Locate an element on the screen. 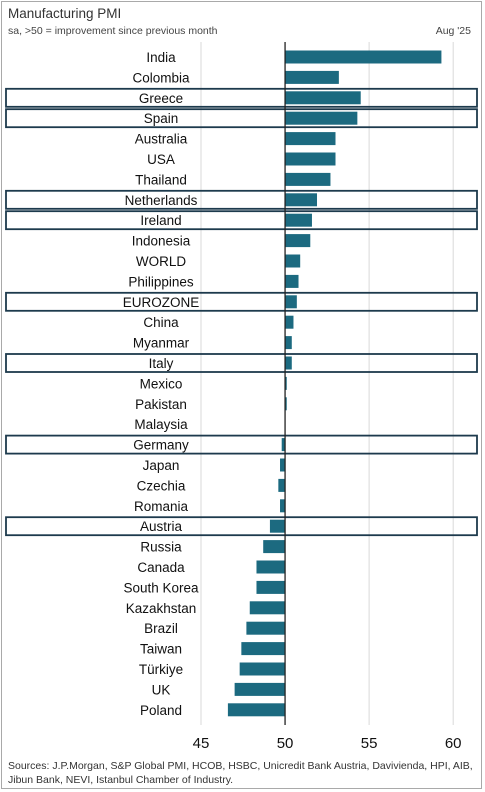  category-label: UK is located at coordinates (161, 689).